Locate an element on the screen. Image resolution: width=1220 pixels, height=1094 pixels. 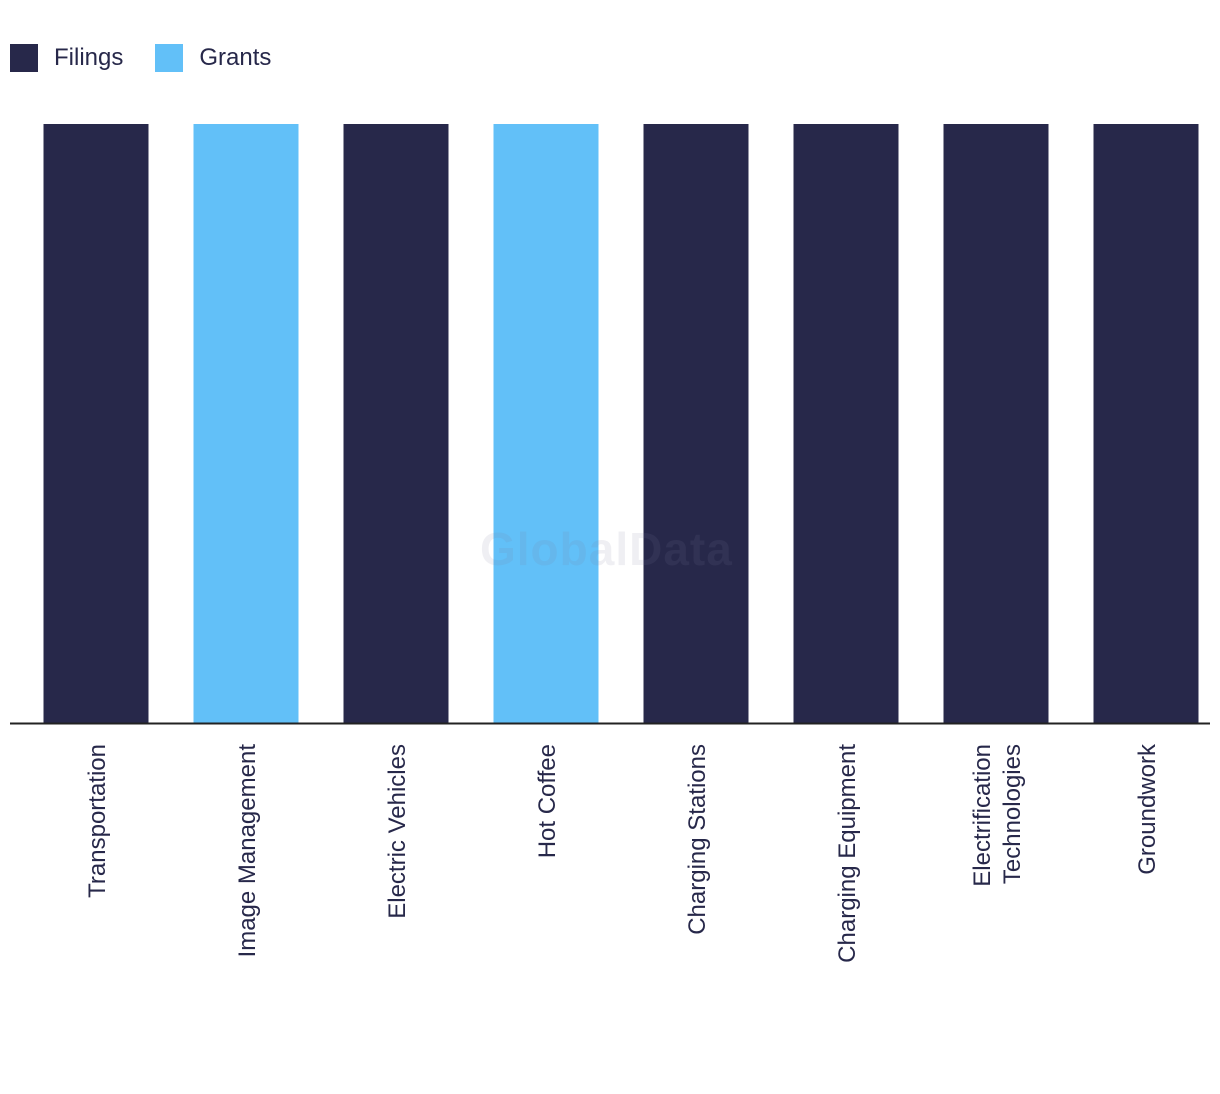
legend-item-grants: Grants is located at coordinates (213, 58).